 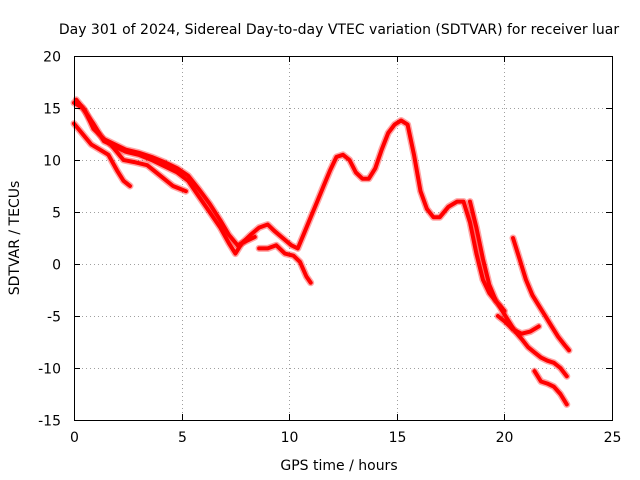 I want to click on x-tick-label: 10, so click(x=290, y=438).